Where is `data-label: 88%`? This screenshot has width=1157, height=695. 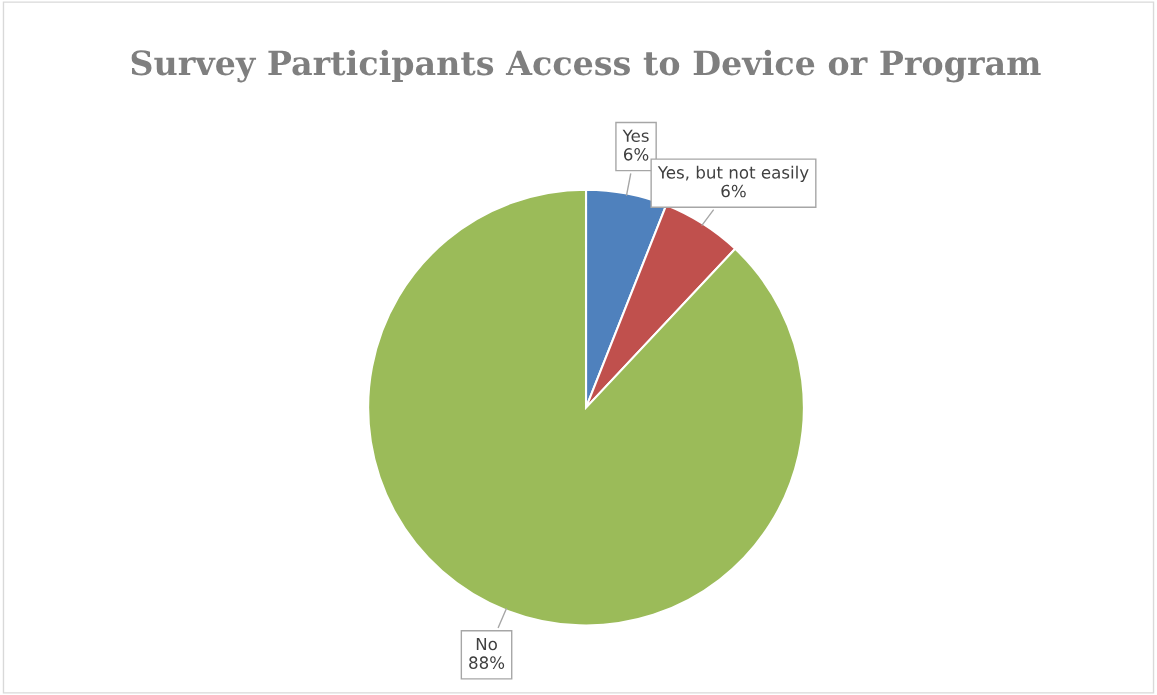 data-label: 88% is located at coordinates (487, 662).